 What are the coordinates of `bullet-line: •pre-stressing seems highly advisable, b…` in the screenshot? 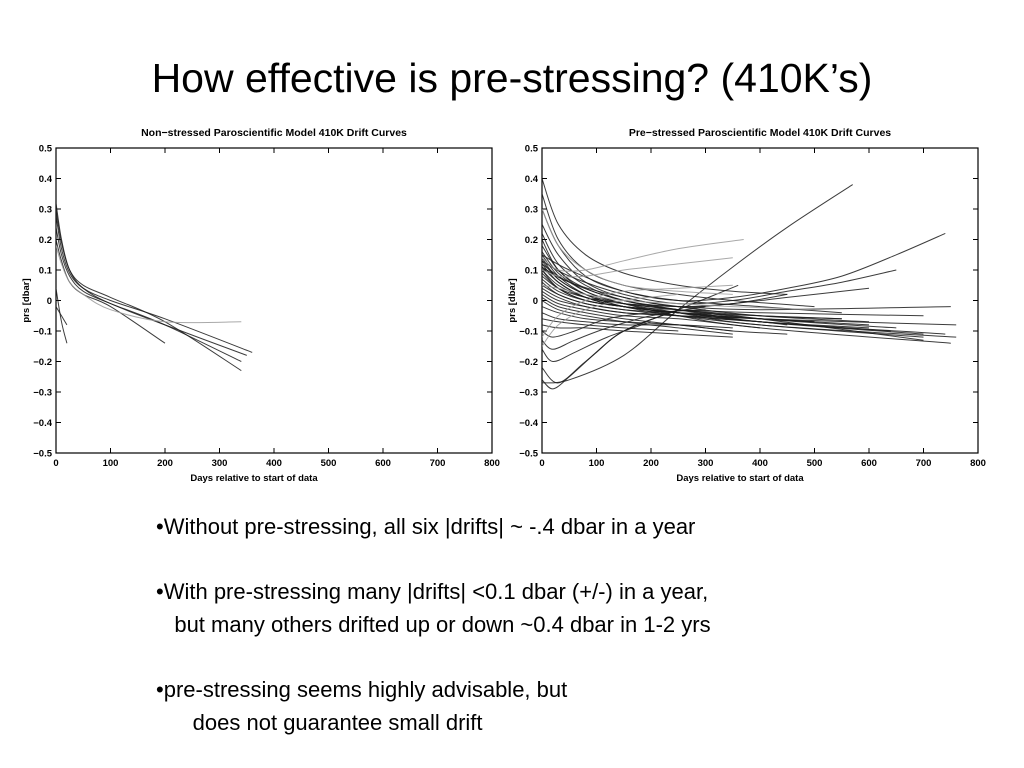 It's located at (362, 689).